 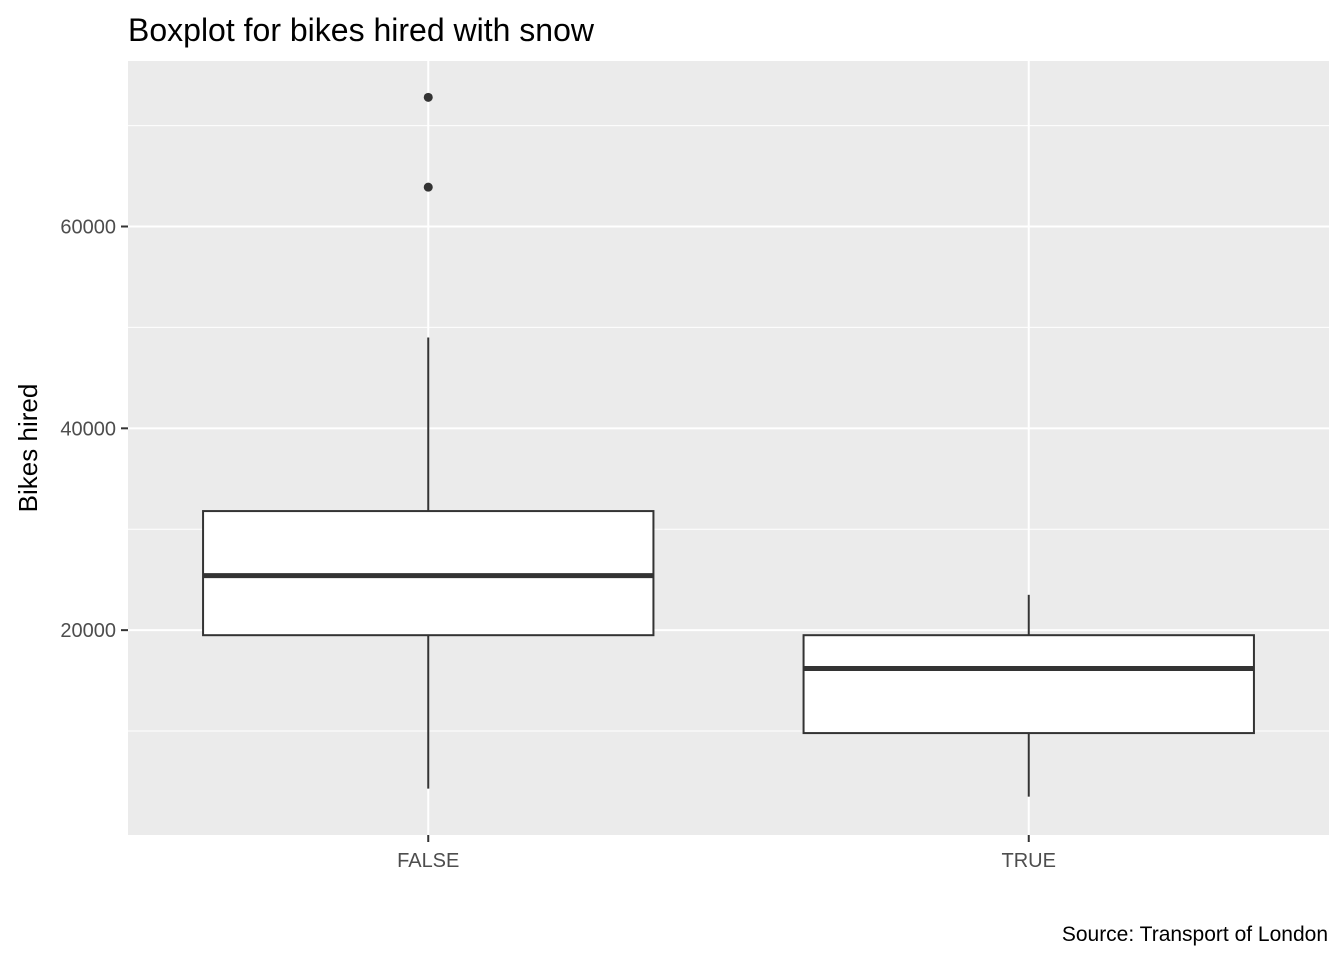 I want to click on chart-caption: Source: Transport of London, so click(x=1195, y=934).